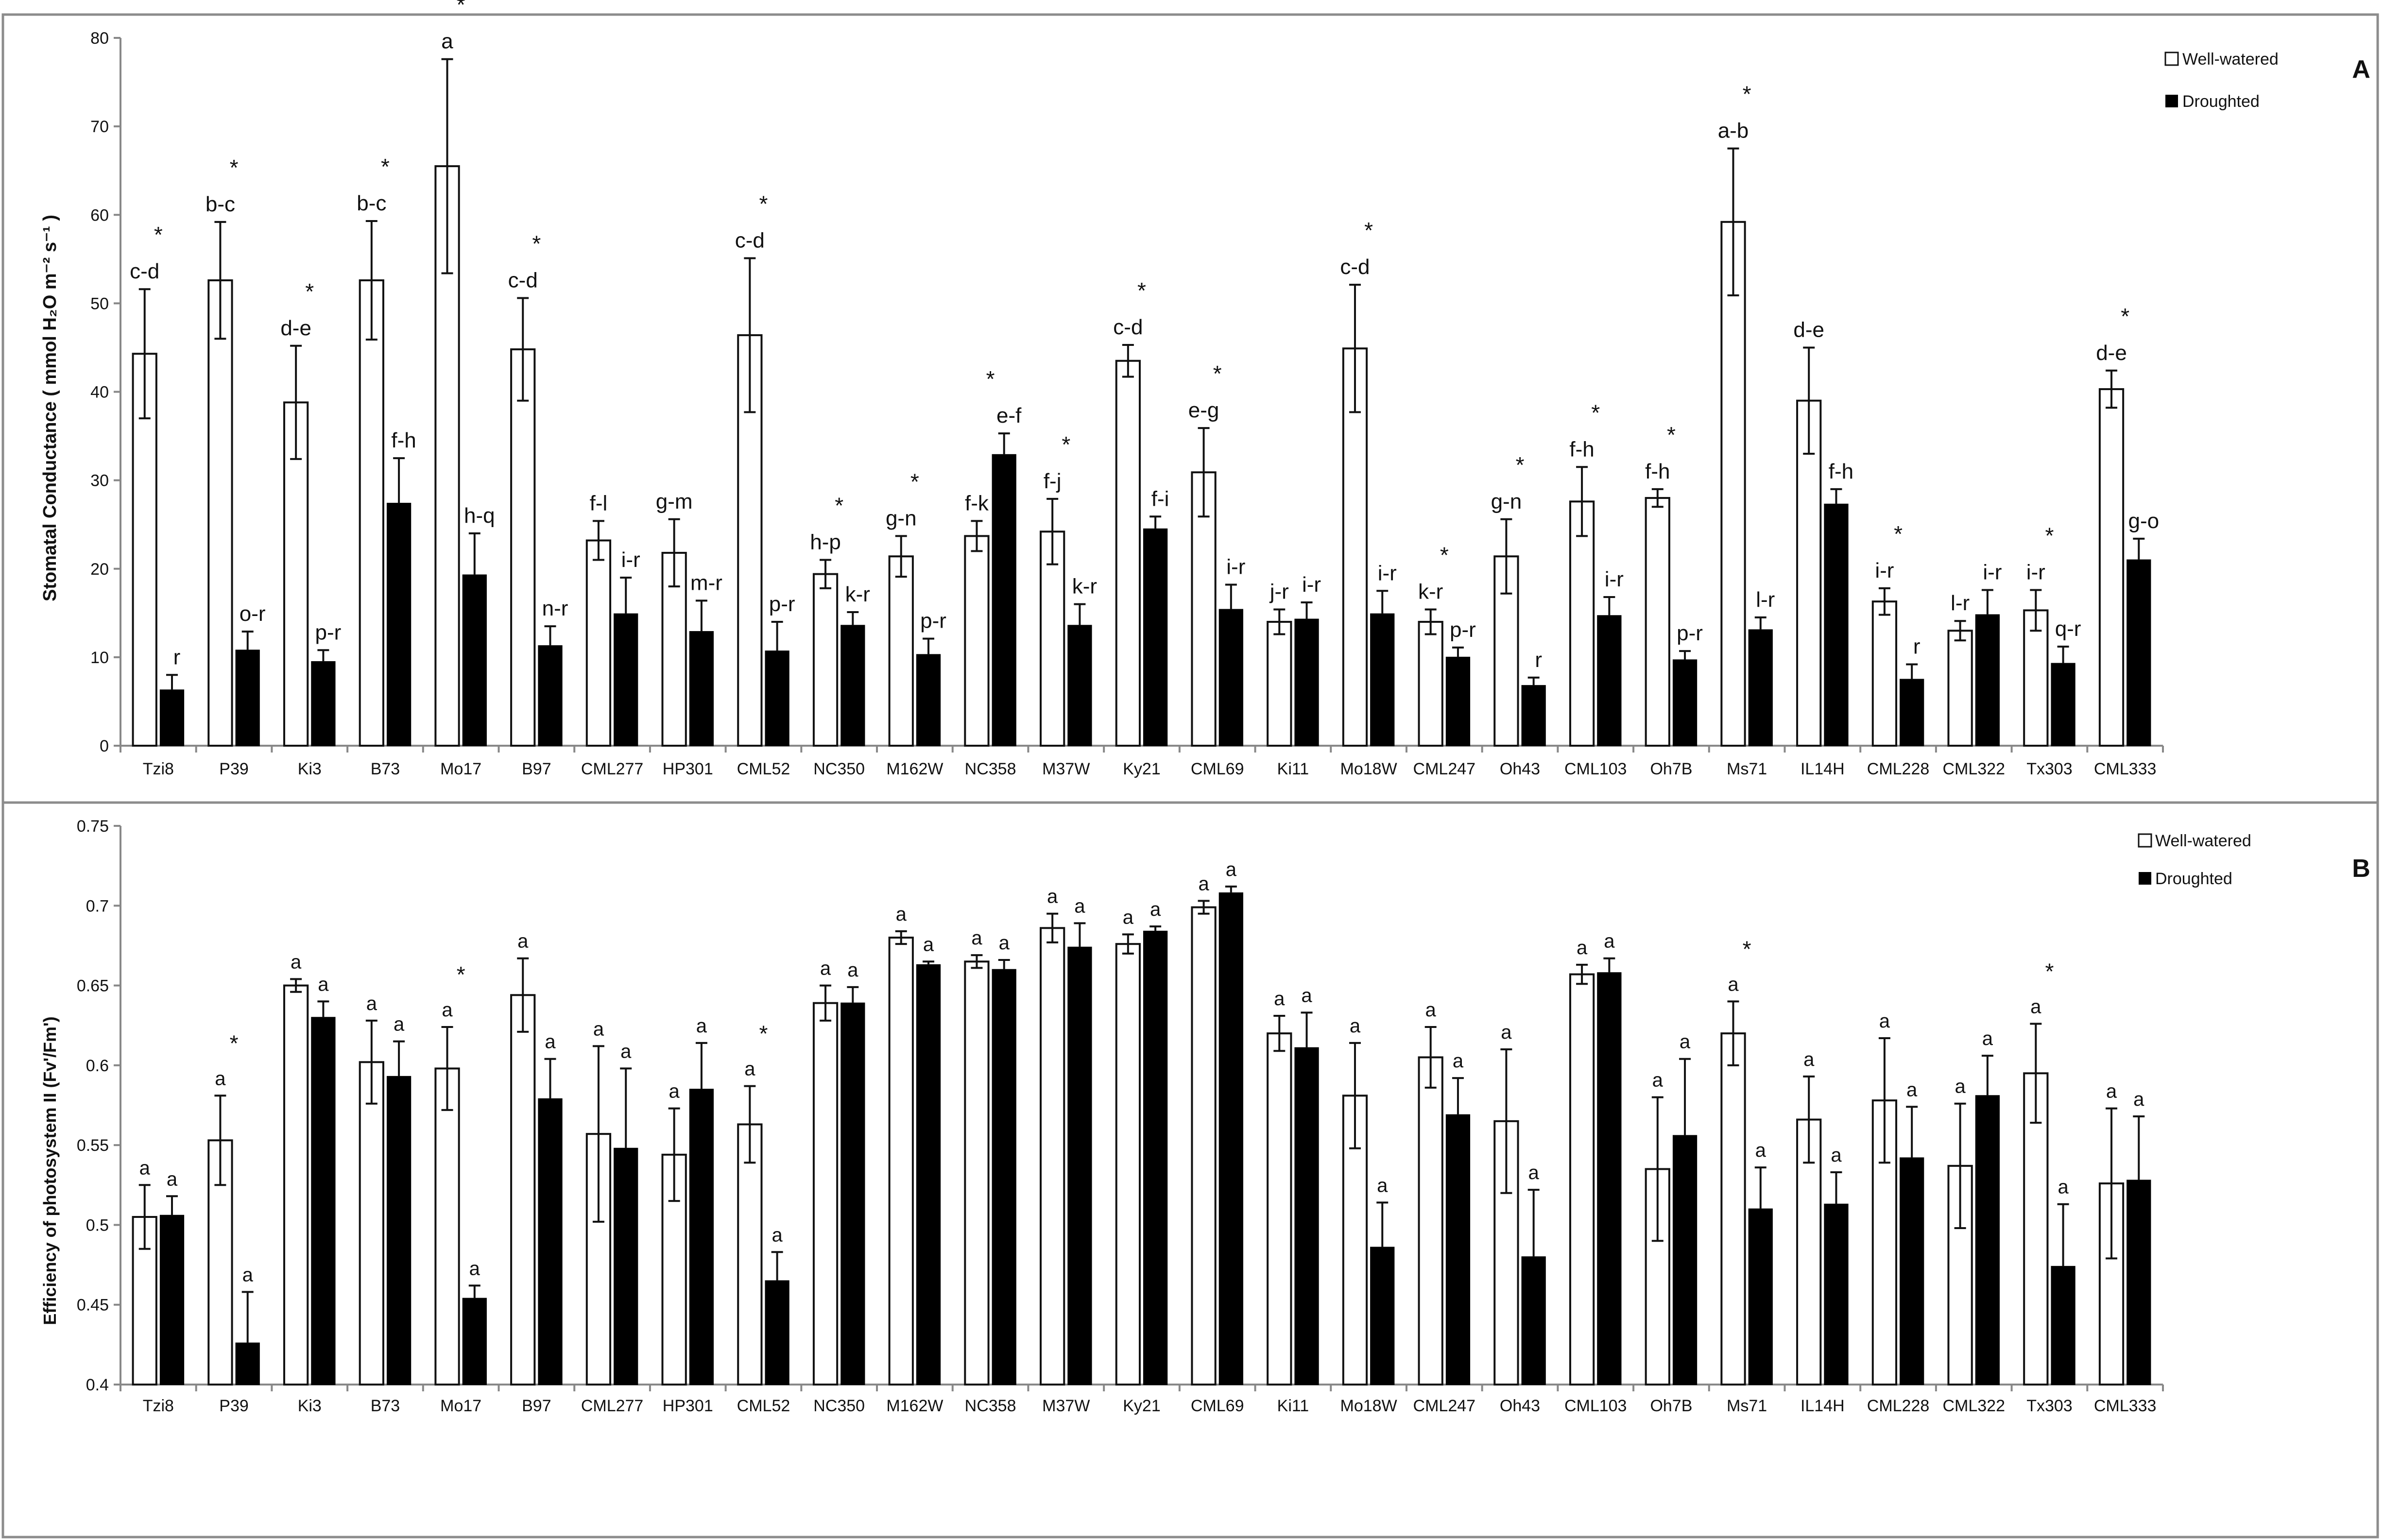  What do you see at coordinates (98, 906) in the screenshot?
I see `panel-b-y-tick-label: 0.7` at bounding box center [98, 906].